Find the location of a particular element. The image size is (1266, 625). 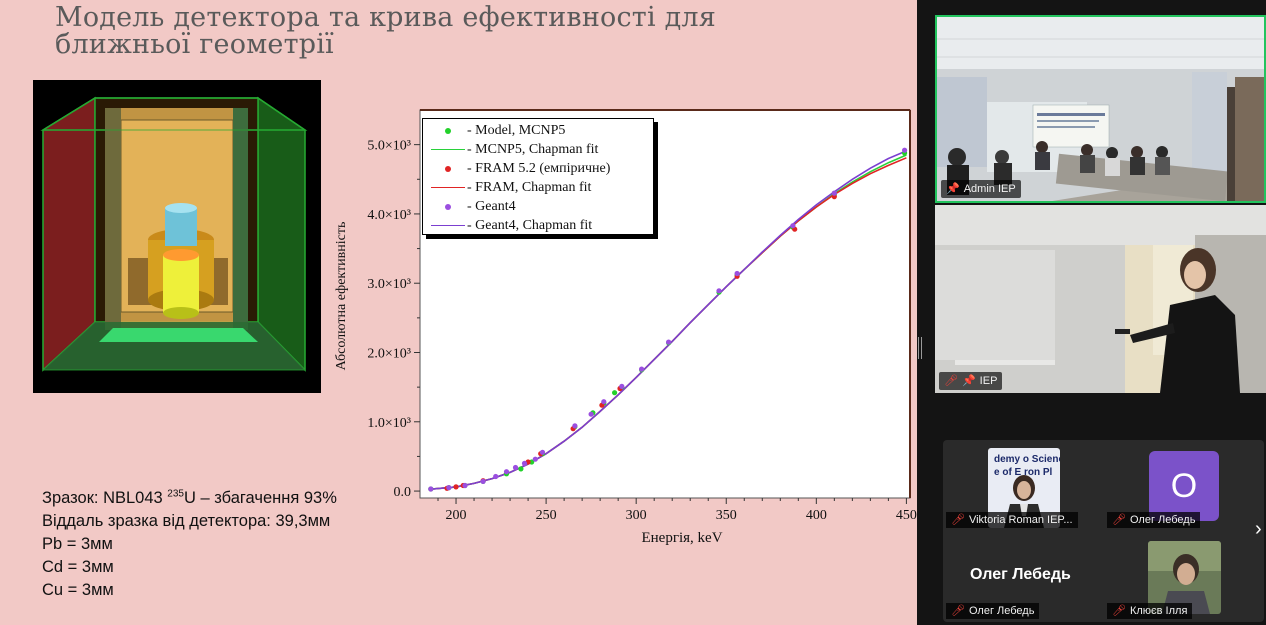

y-tick-label: 1.0×10³ is located at coordinates (389, 423).